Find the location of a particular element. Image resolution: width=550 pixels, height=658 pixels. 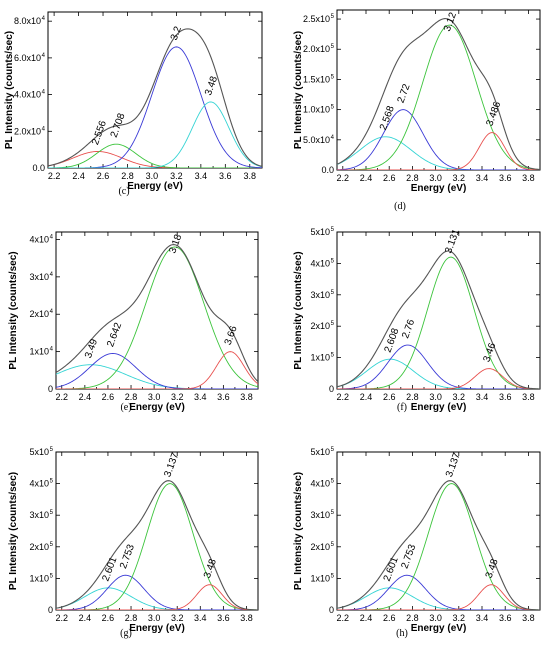

y-tick-label: 0.0 is located at coordinates (327, 170).